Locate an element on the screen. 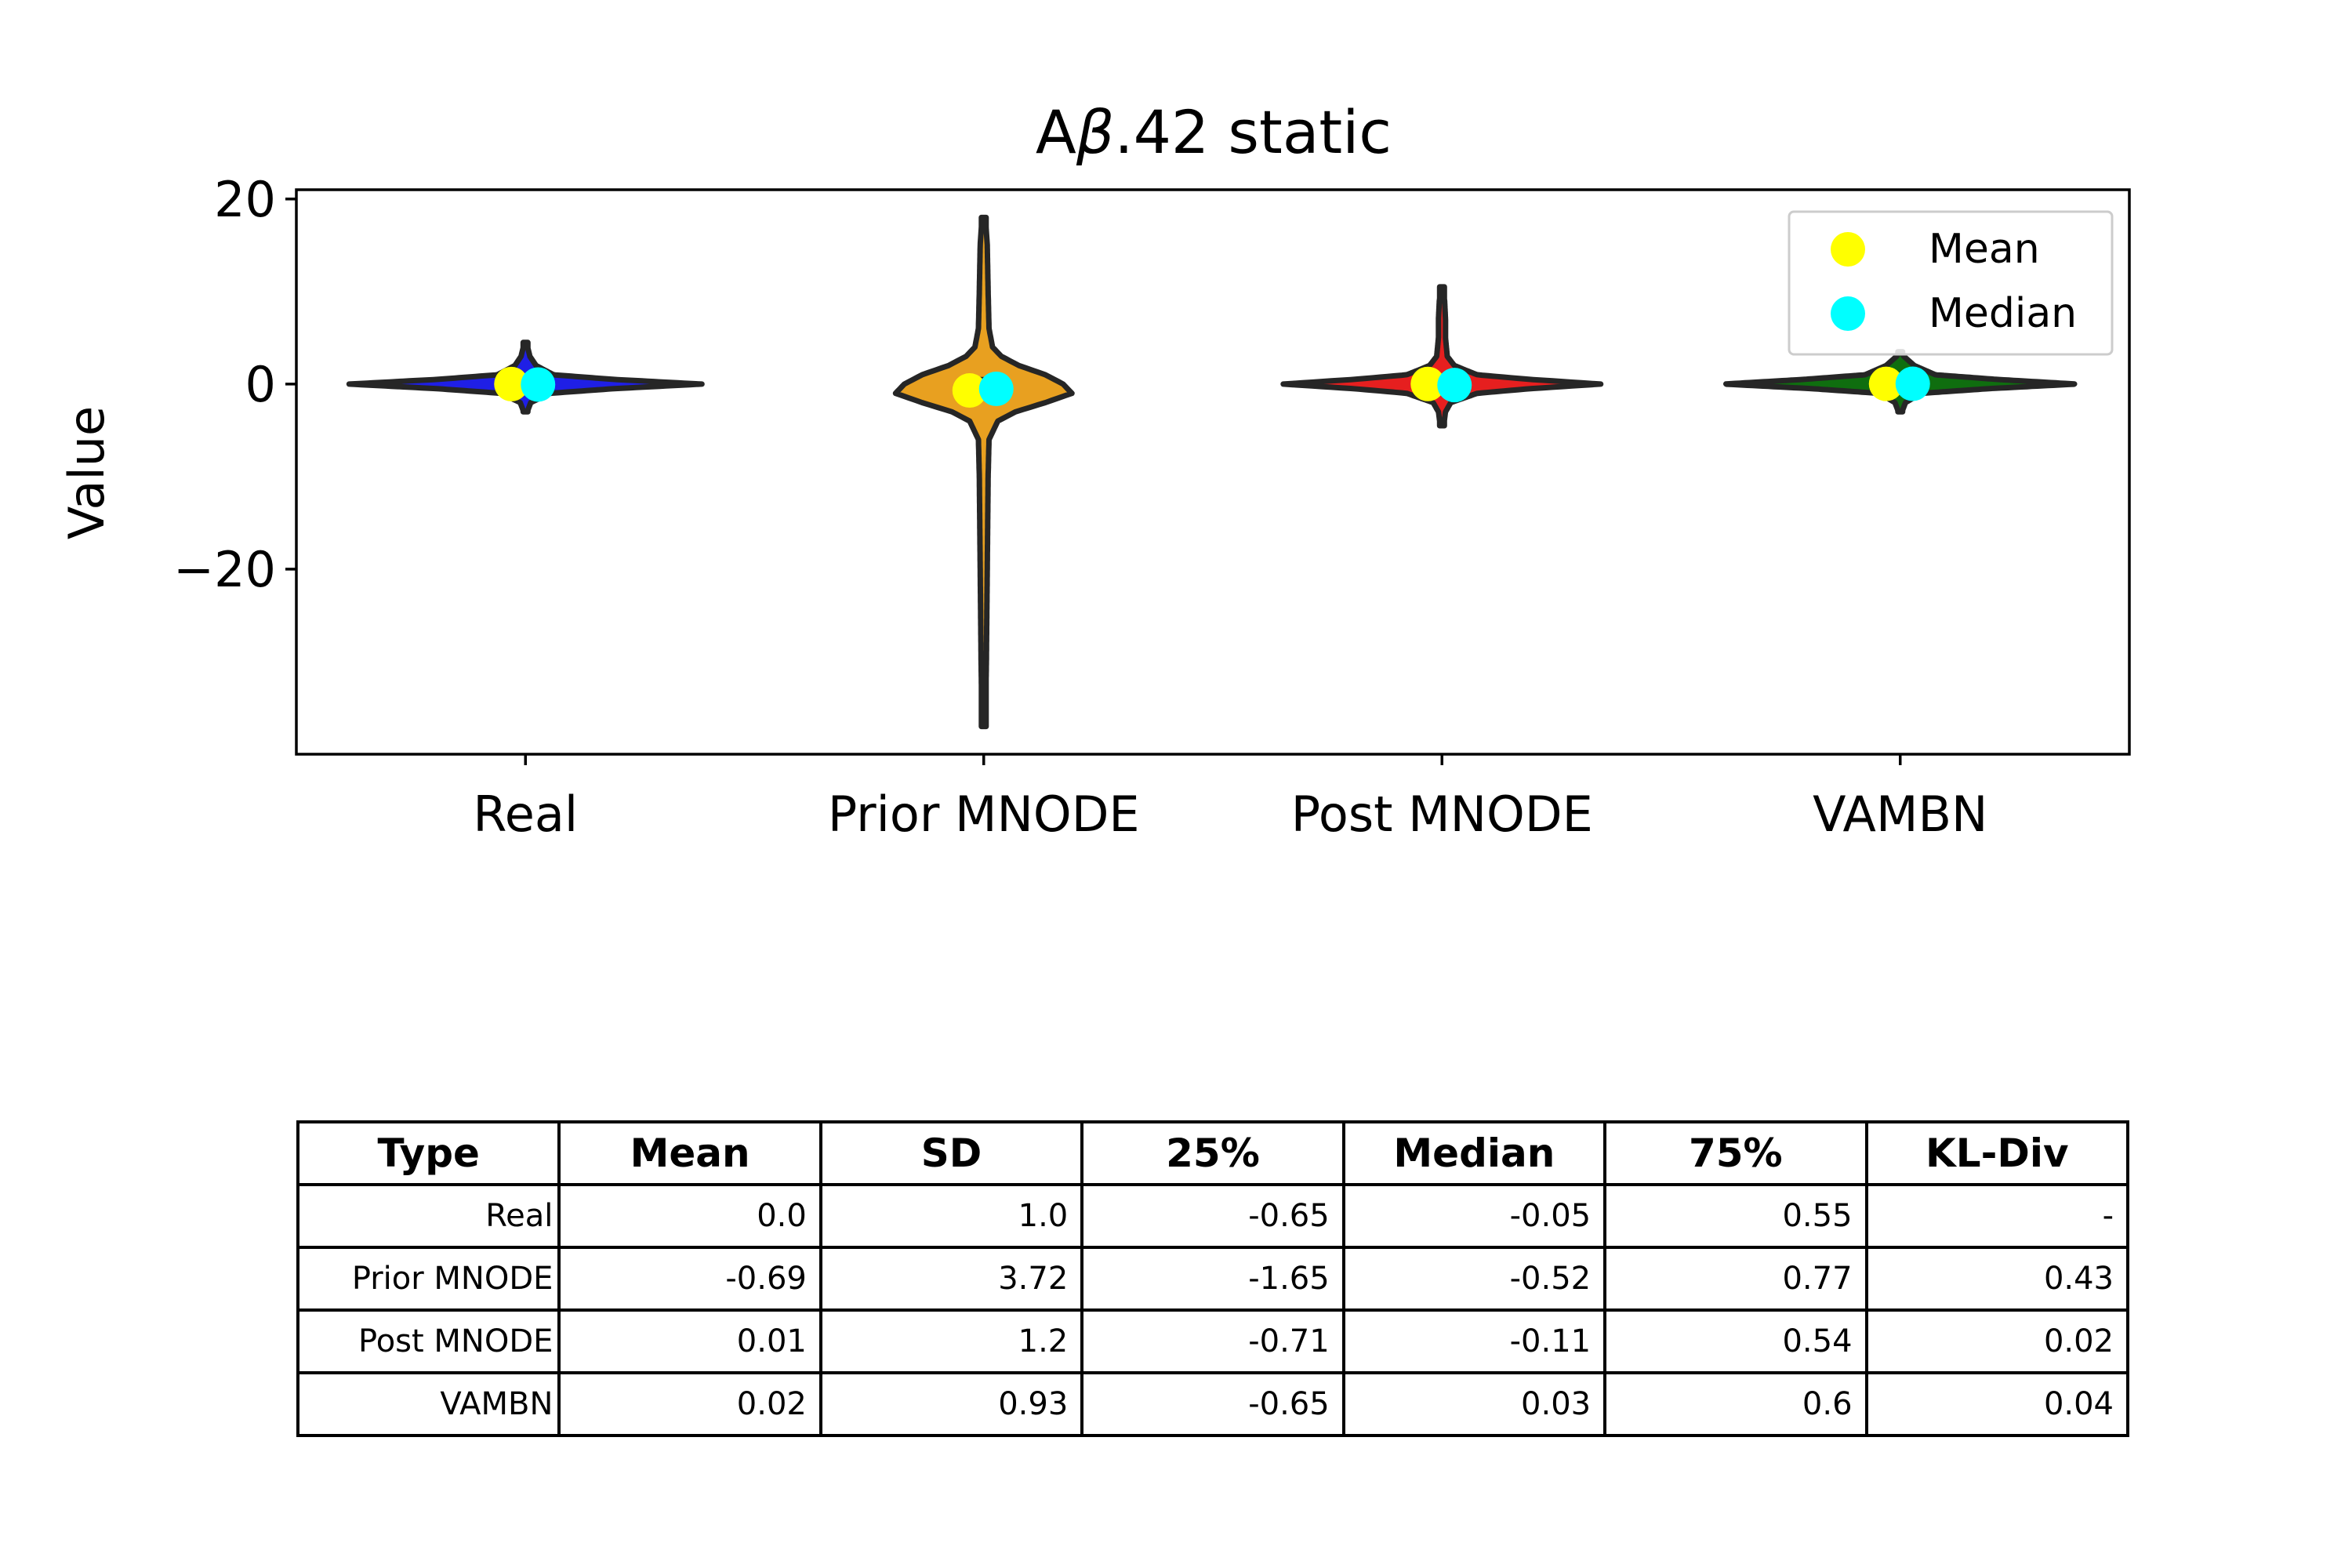  table-cell: 0.6 is located at coordinates (1735, 1404).